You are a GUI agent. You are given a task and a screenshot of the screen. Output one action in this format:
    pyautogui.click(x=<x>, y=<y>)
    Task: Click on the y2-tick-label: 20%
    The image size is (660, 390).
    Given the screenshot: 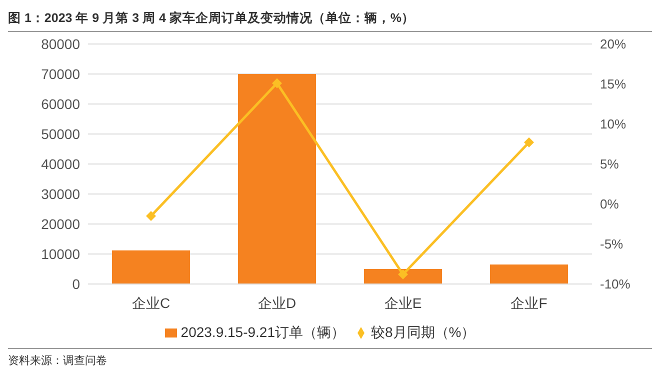 What is the action you would take?
    pyautogui.click(x=613, y=44)
    